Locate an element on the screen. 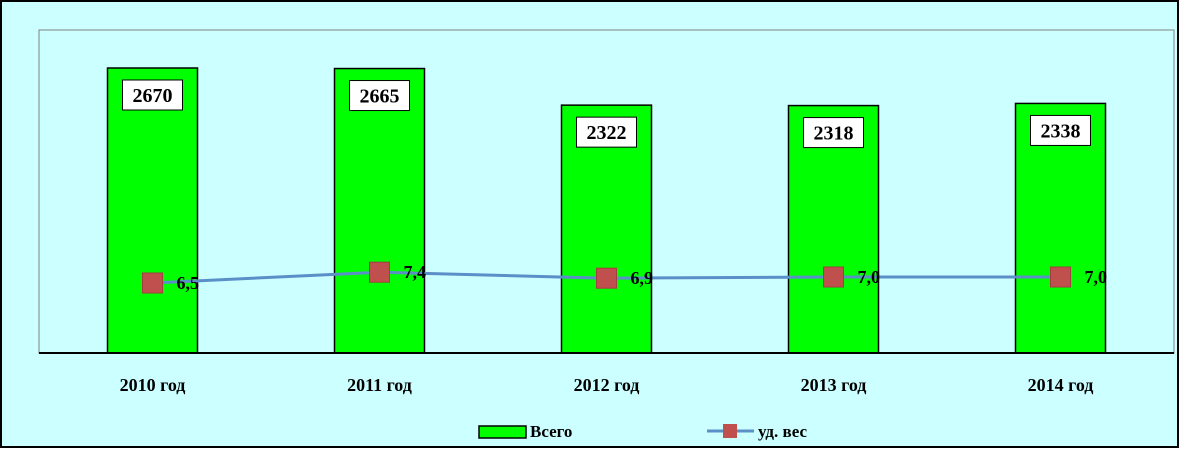  legend-label-bar: Всего is located at coordinates (551, 431).